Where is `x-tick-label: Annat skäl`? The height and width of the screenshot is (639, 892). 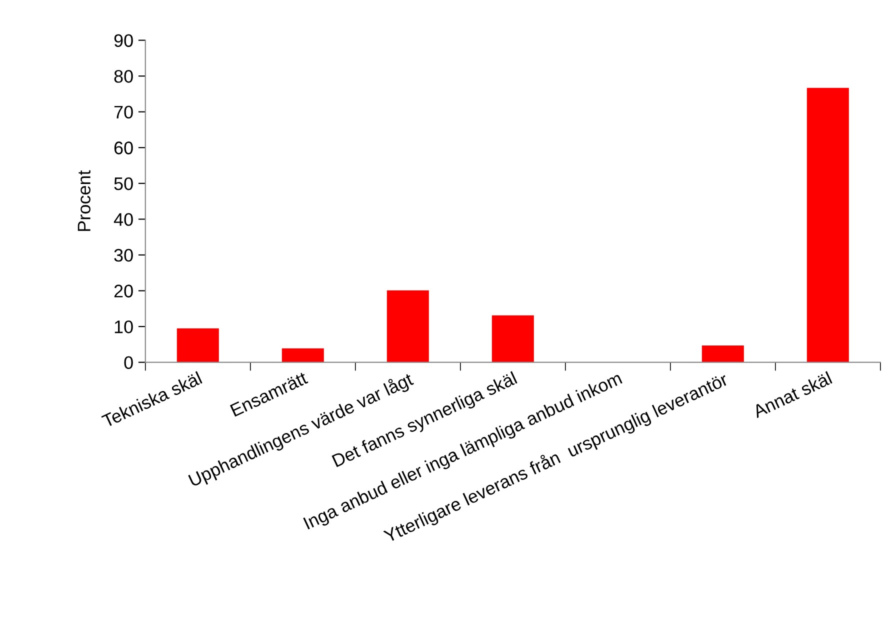 x-tick-label: Annat skäl is located at coordinates (792, 394).